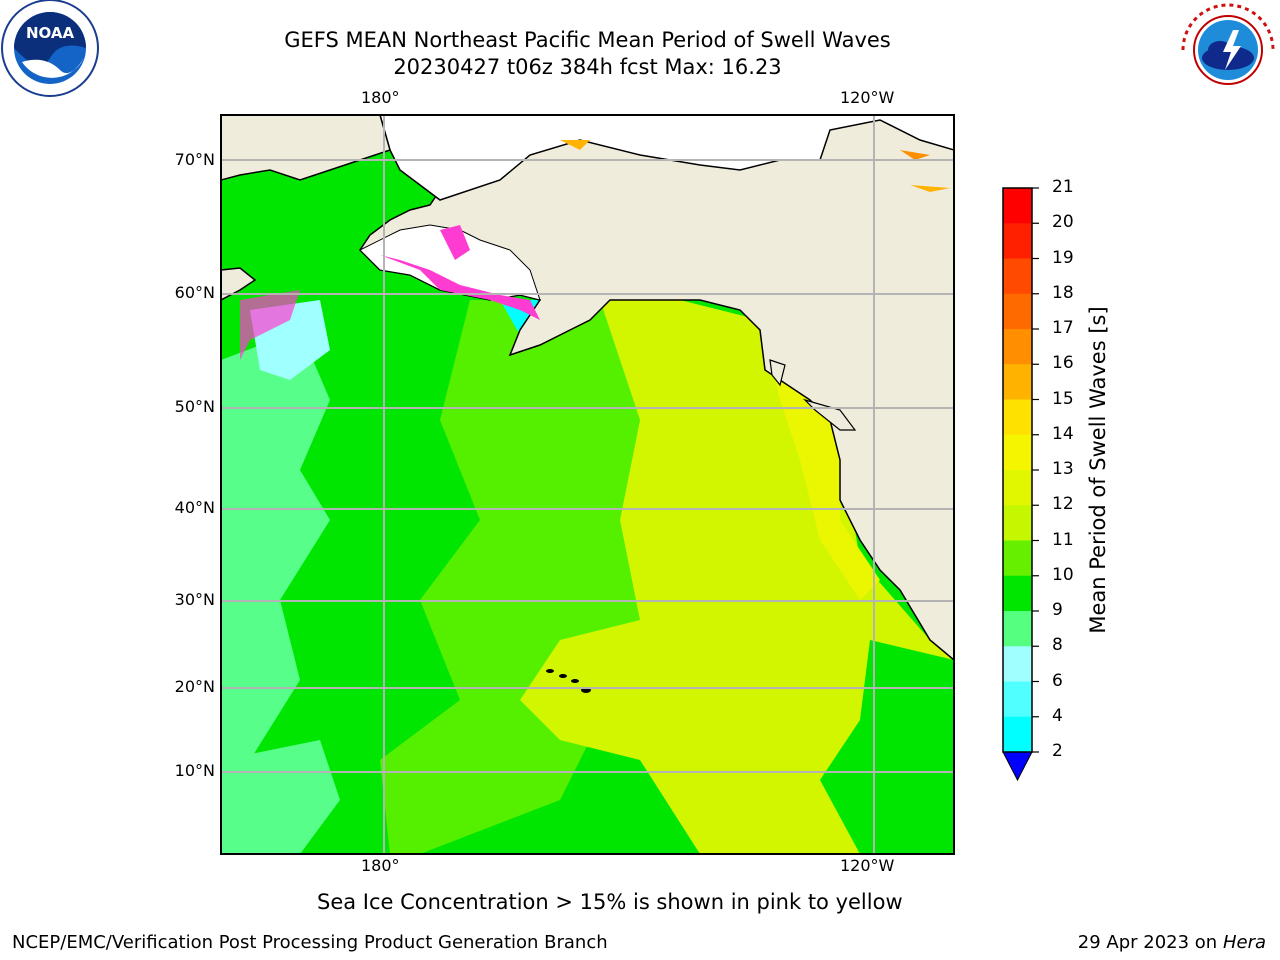 The image size is (1280, 960). What do you see at coordinates (194, 599) in the screenshot?
I see `lat-label-30n: 30°N` at bounding box center [194, 599].